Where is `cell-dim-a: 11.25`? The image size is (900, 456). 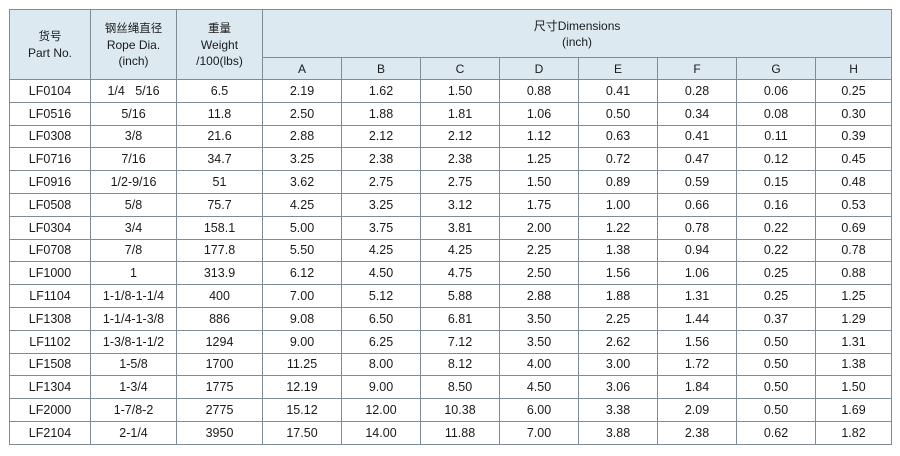
cell-dim-a: 11.25 is located at coordinates (302, 364).